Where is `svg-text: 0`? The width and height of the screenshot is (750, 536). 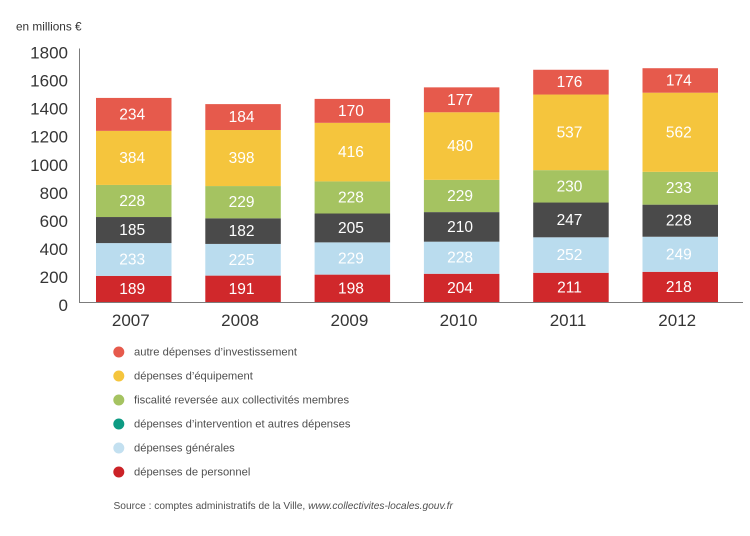 svg-text: 0 is located at coordinates (63, 305).